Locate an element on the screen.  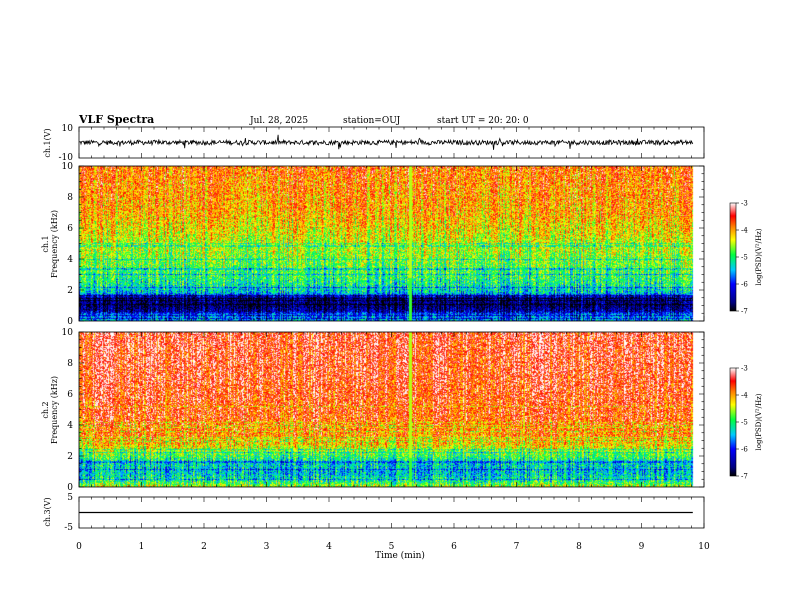
ch1-ytick-bottom: -10 is located at coordinates (66, 158).